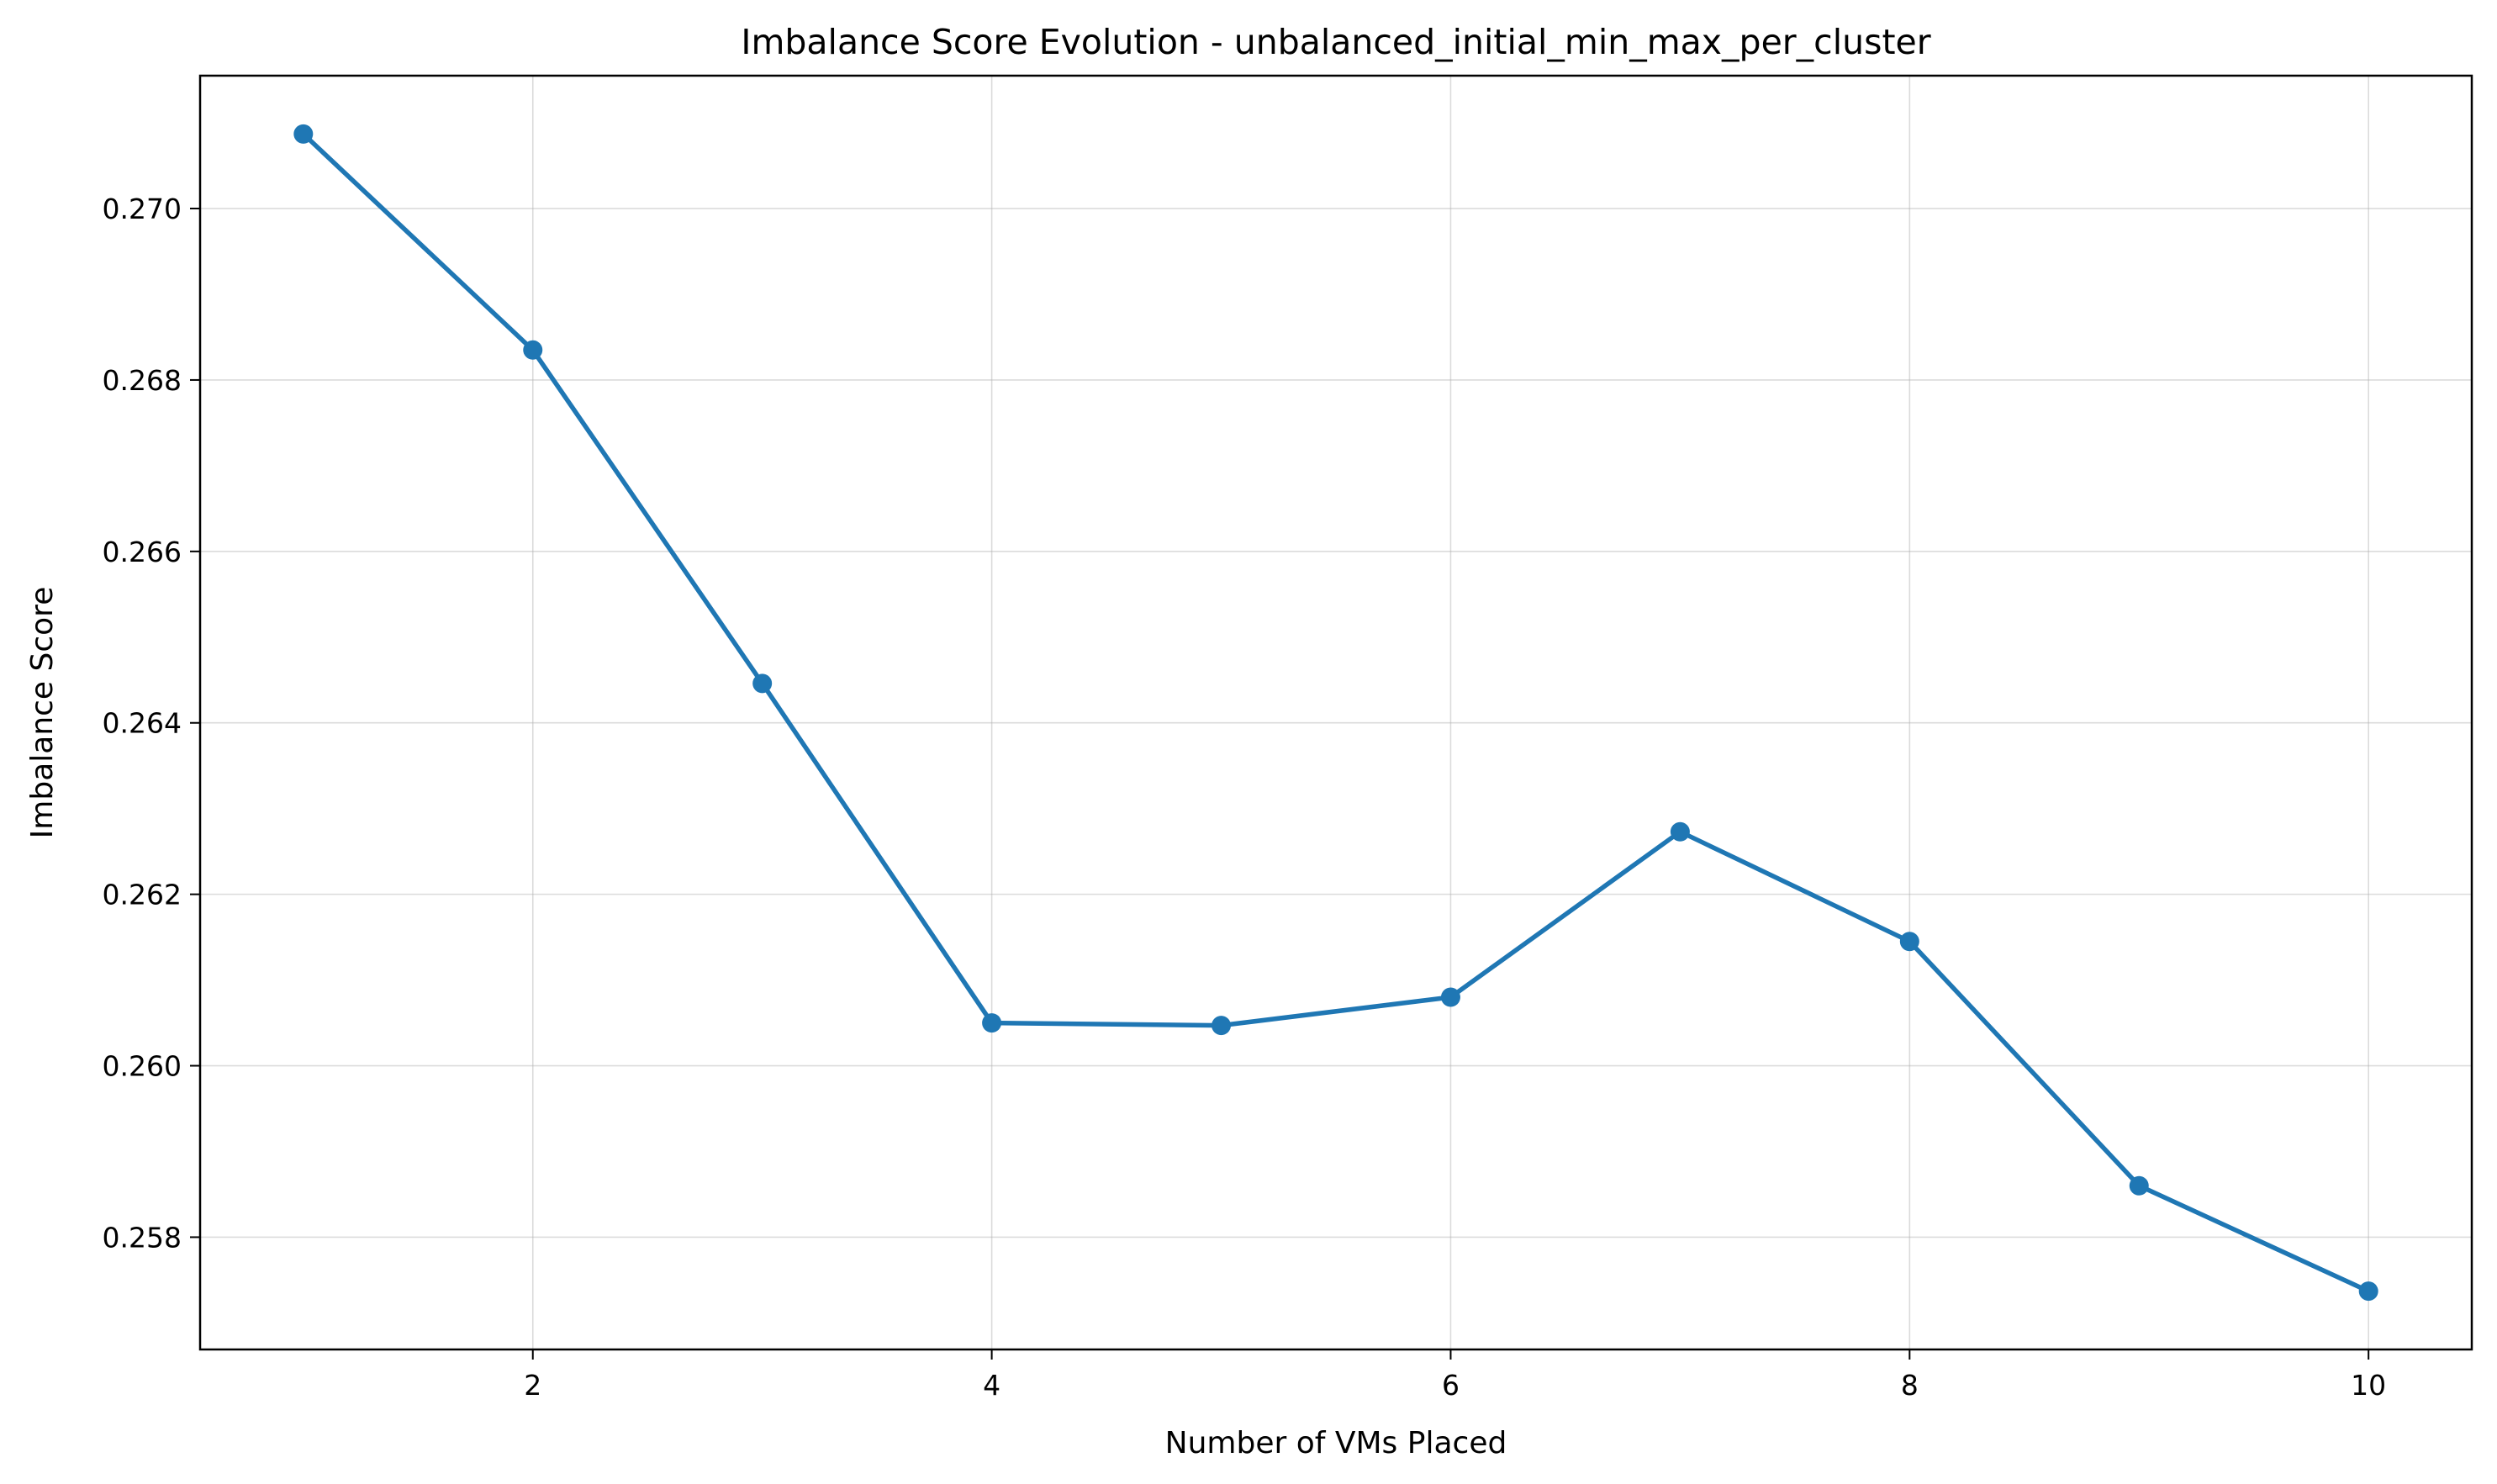 Image resolution: width=2497 pixels, height=1484 pixels. What do you see at coordinates (142, 1066) in the screenshot?
I see `y-tick-label: 0.260` at bounding box center [142, 1066].